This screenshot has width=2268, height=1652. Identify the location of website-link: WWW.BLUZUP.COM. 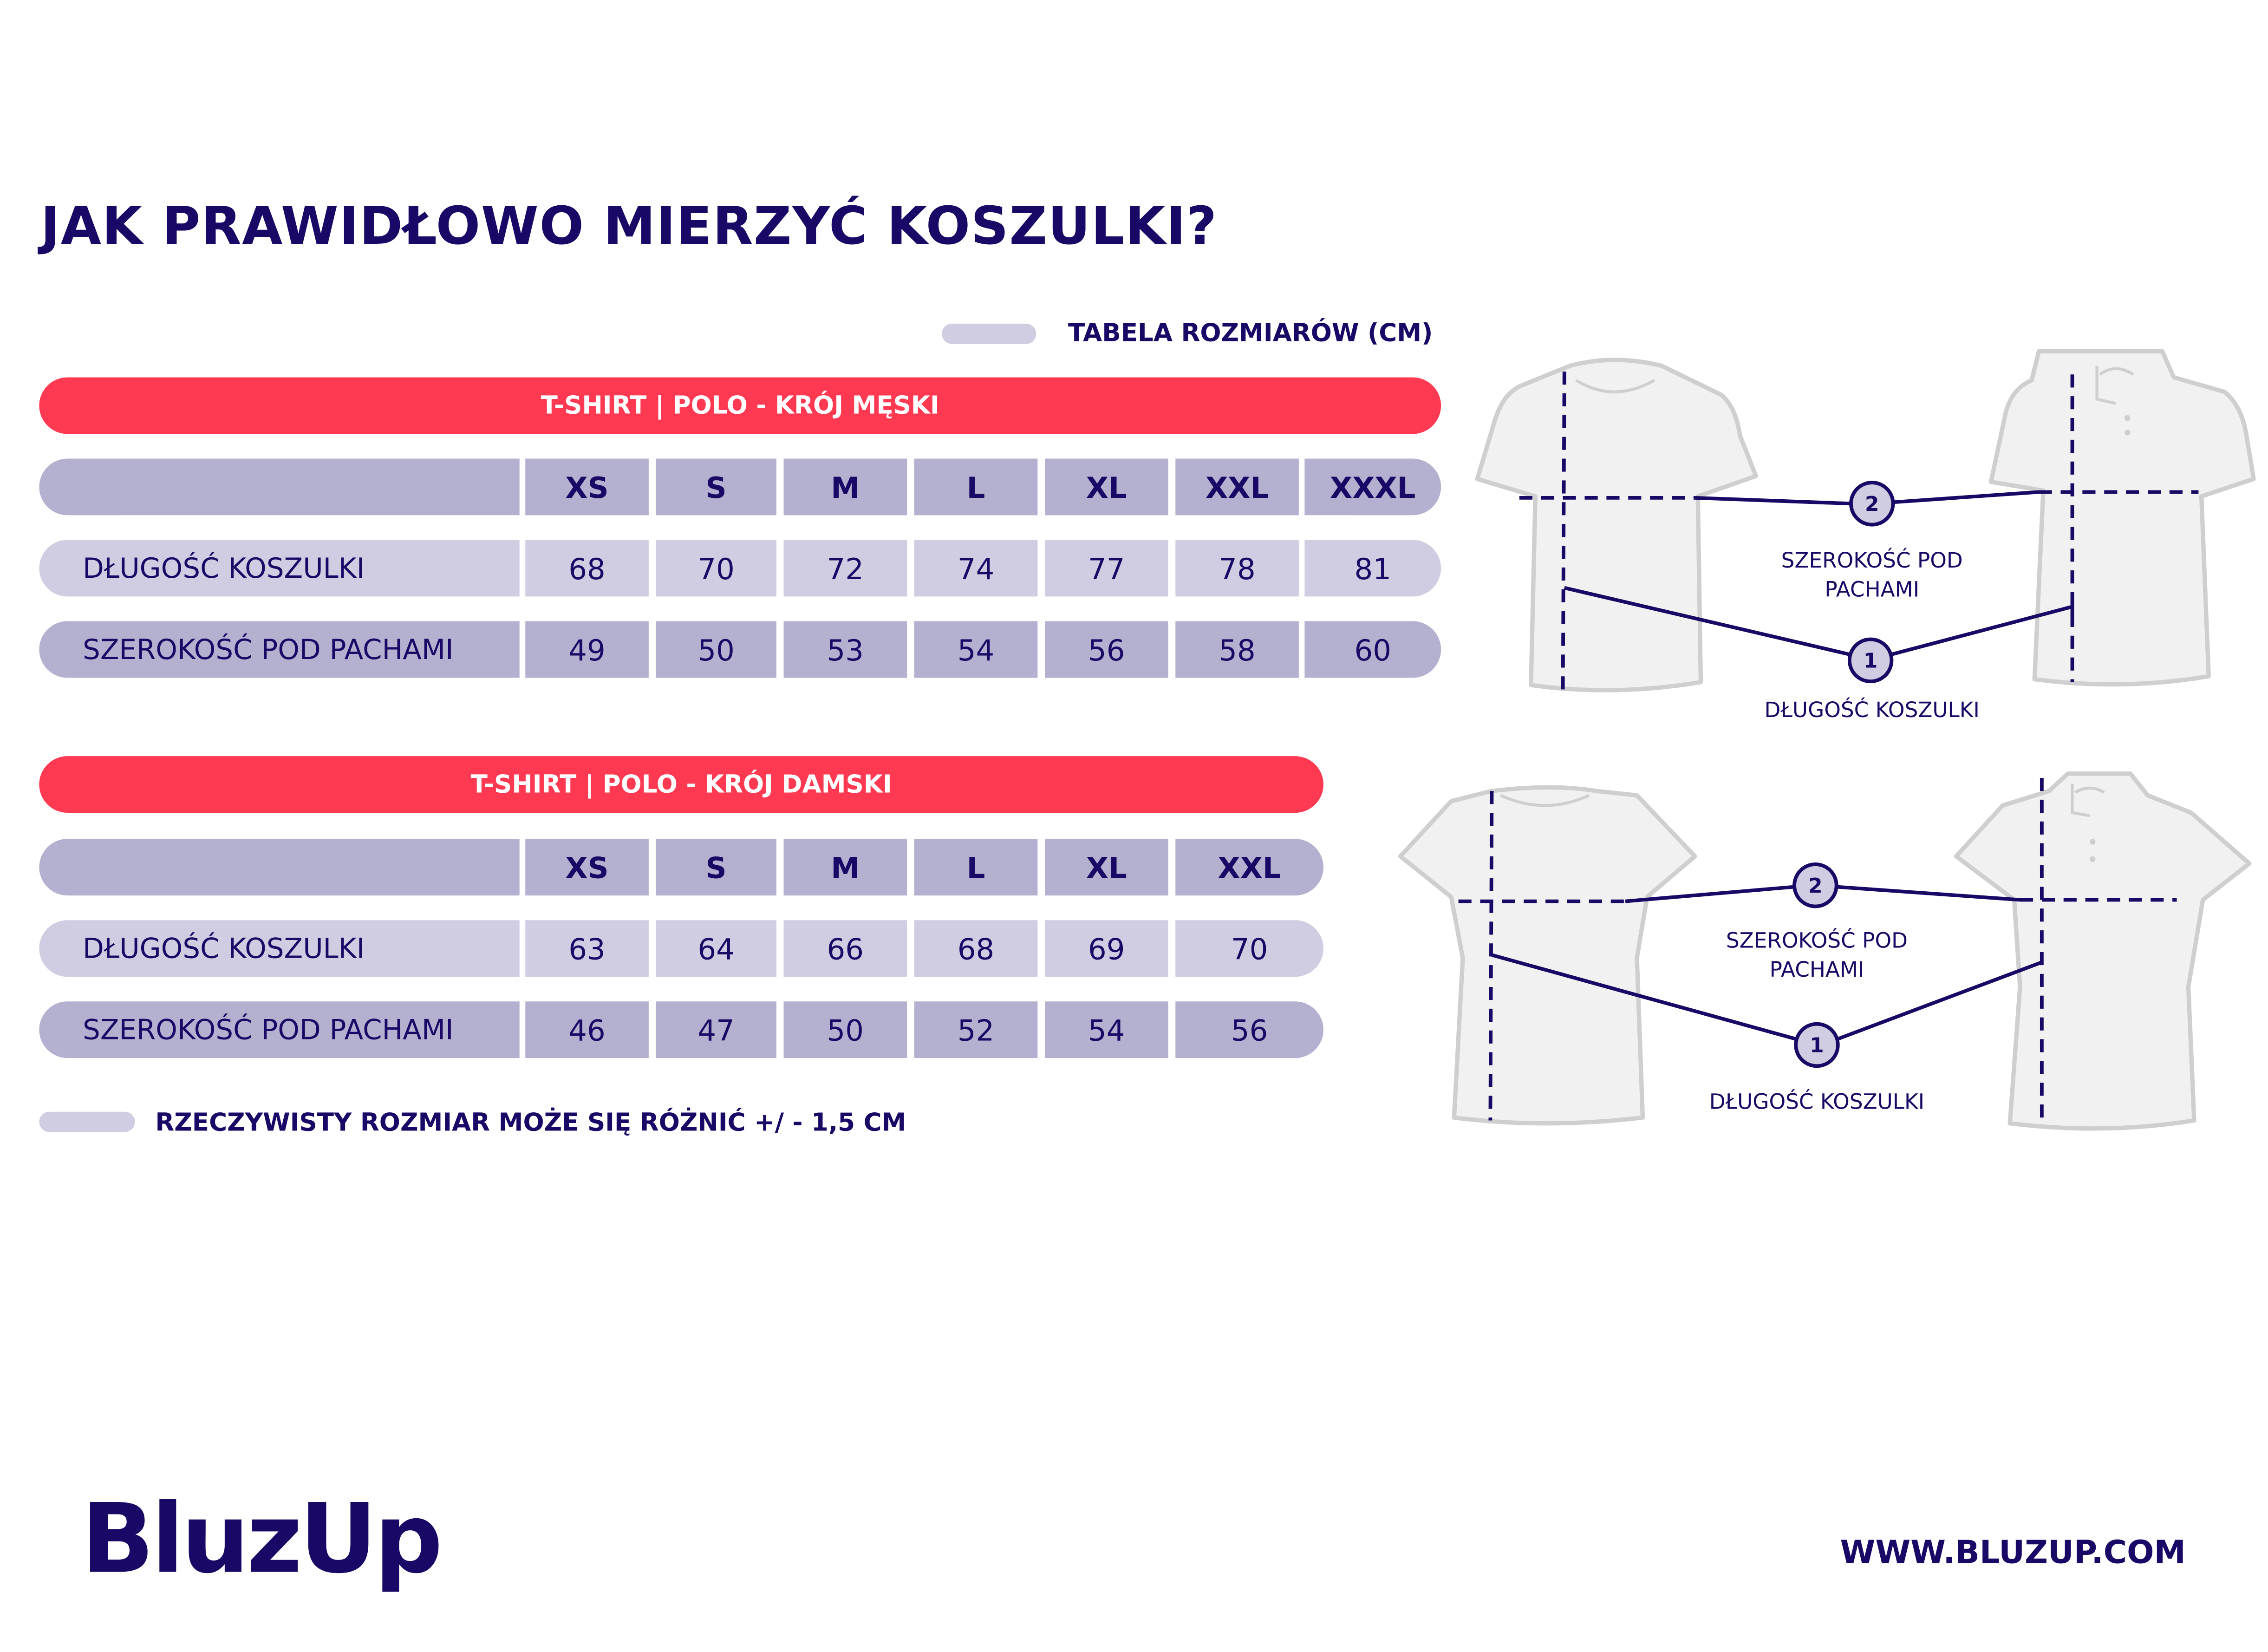
(2013, 1553).